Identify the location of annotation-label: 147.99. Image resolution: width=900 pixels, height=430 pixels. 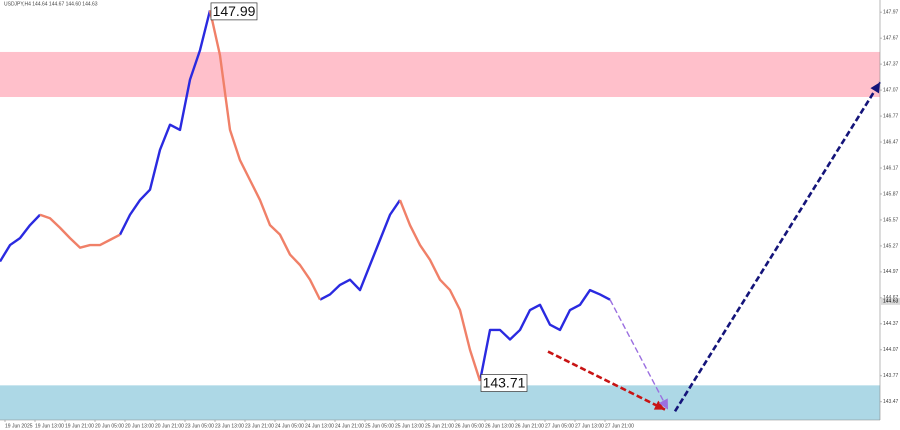
(234, 11).